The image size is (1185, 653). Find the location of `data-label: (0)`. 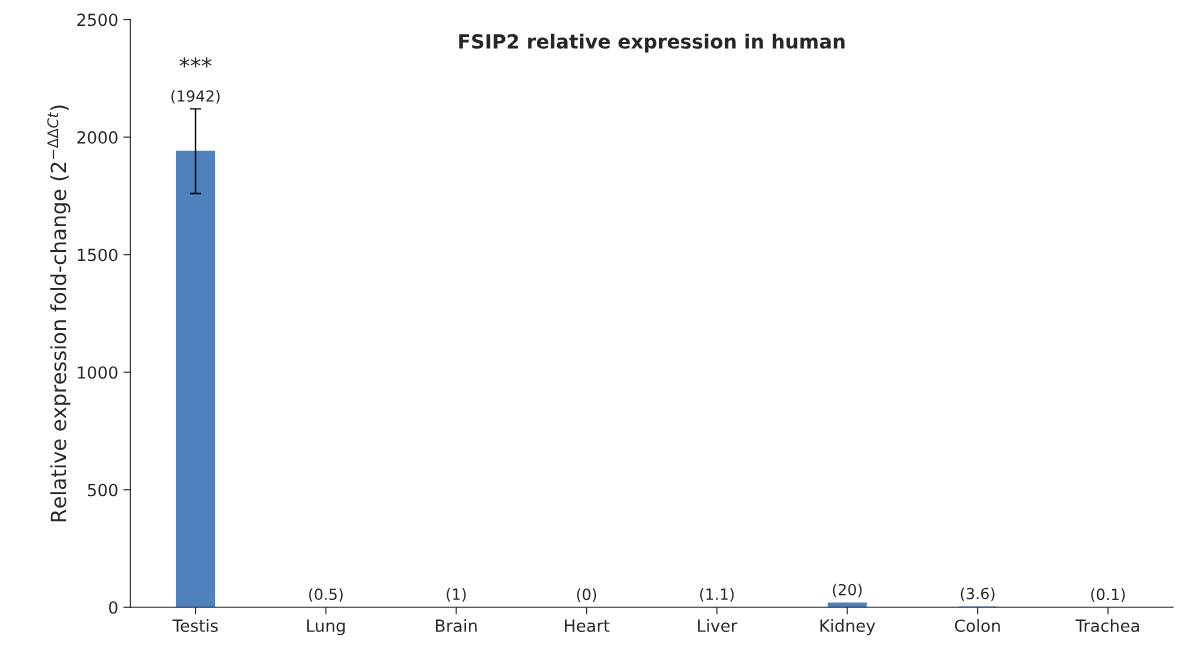

data-label: (0) is located at coordinates (587, 595).